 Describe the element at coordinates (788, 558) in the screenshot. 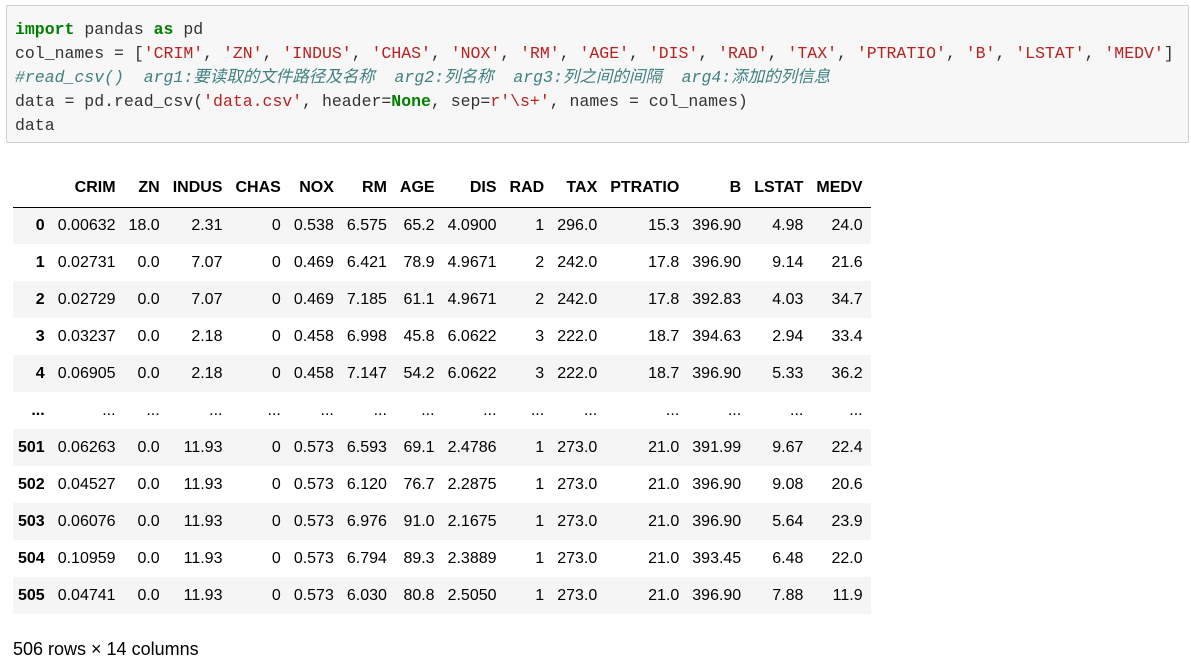

I see `table-cell: 6.48` at that location.